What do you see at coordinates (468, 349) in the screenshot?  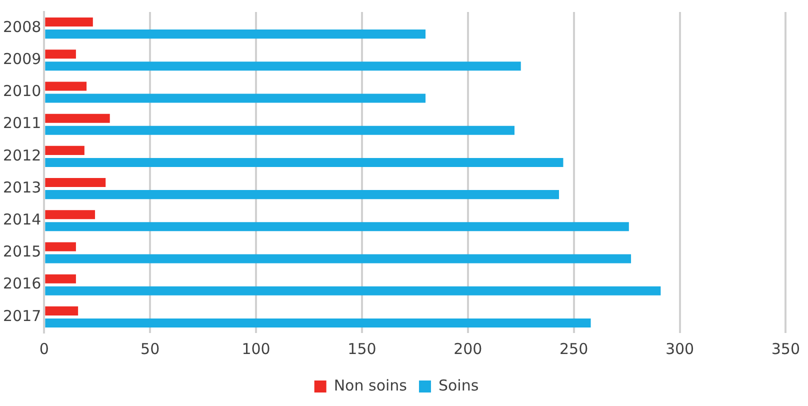 I see `x-tick-label: 200` at bounding box center [468, 349].